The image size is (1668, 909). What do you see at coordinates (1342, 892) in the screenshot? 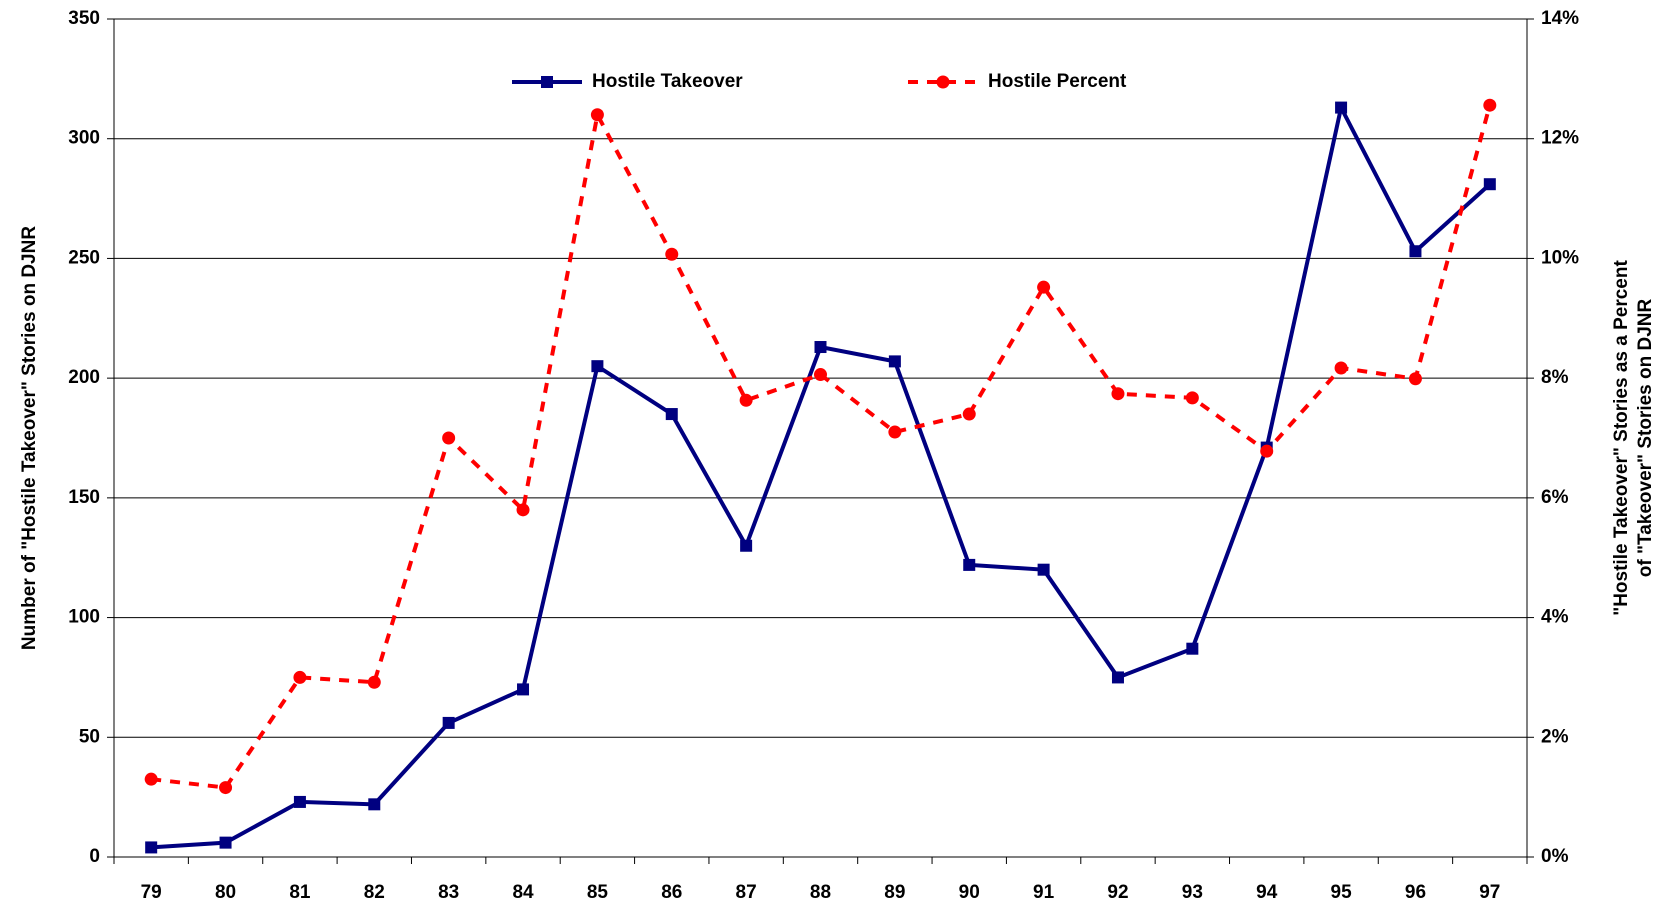
I see `x-tick-label: 95` at bounding box center [1342, 892].